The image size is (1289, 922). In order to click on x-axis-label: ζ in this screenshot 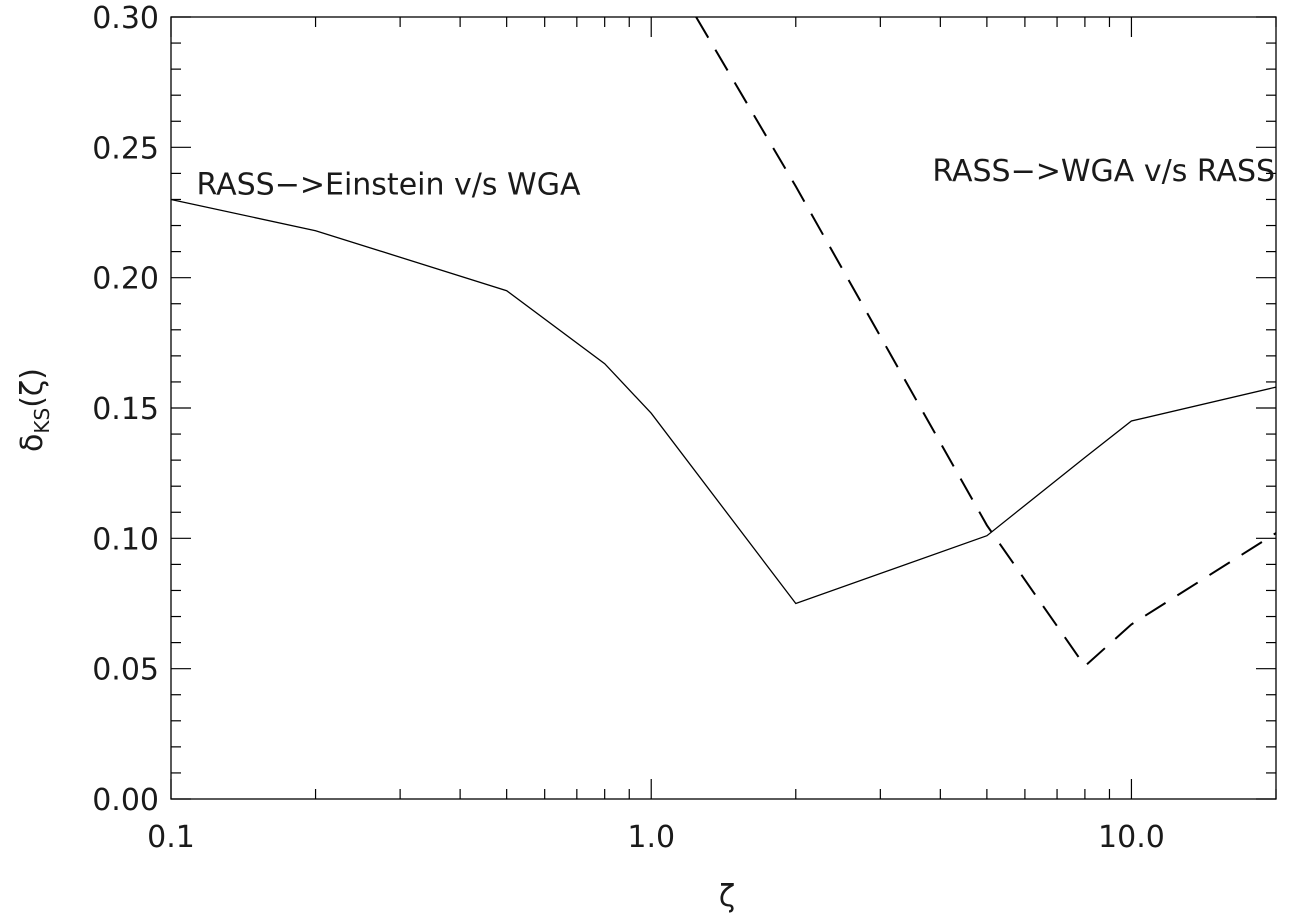, I will do `click(727, 896)`.